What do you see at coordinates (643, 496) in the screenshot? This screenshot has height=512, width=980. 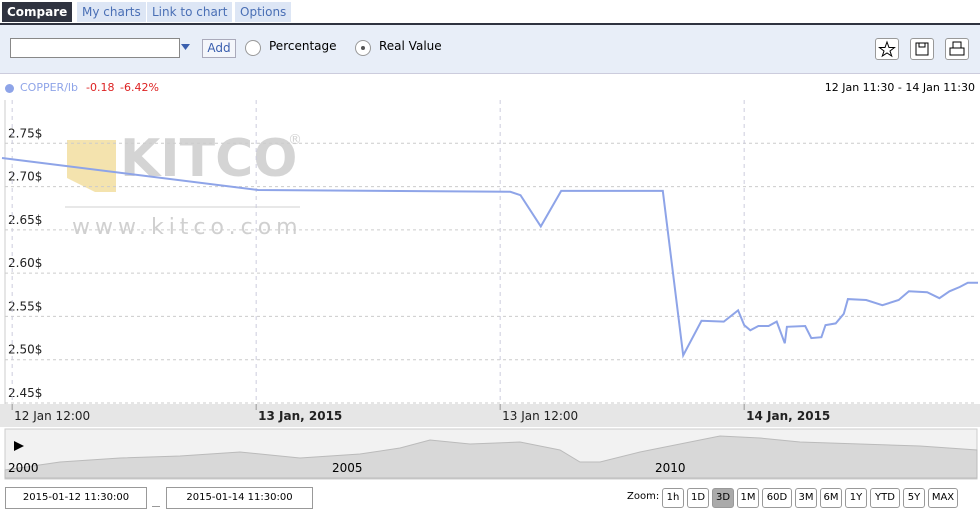 I see `zoom-label: Zoom:` at bounding box center [643, 496].